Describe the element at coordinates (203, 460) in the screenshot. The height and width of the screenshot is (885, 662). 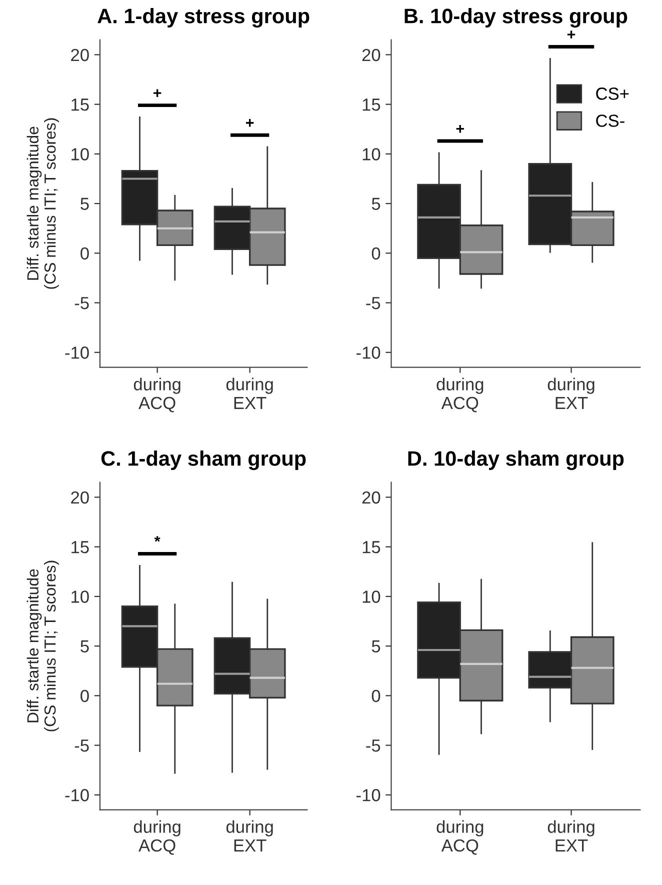
I see `chart-title: C. 1-day sham group` at that location.